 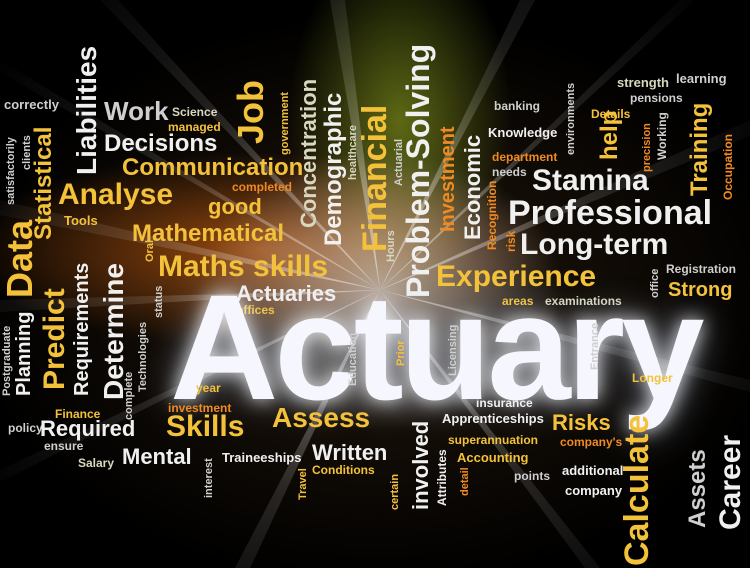 I want to click on word-science: Science, so click(x=195, y=112).